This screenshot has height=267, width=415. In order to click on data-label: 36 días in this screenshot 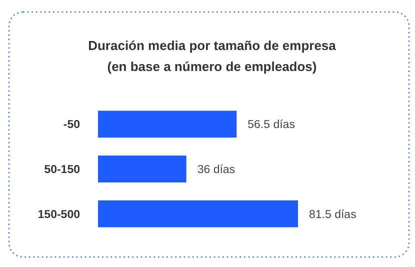, I will do `click(216, 170)`.